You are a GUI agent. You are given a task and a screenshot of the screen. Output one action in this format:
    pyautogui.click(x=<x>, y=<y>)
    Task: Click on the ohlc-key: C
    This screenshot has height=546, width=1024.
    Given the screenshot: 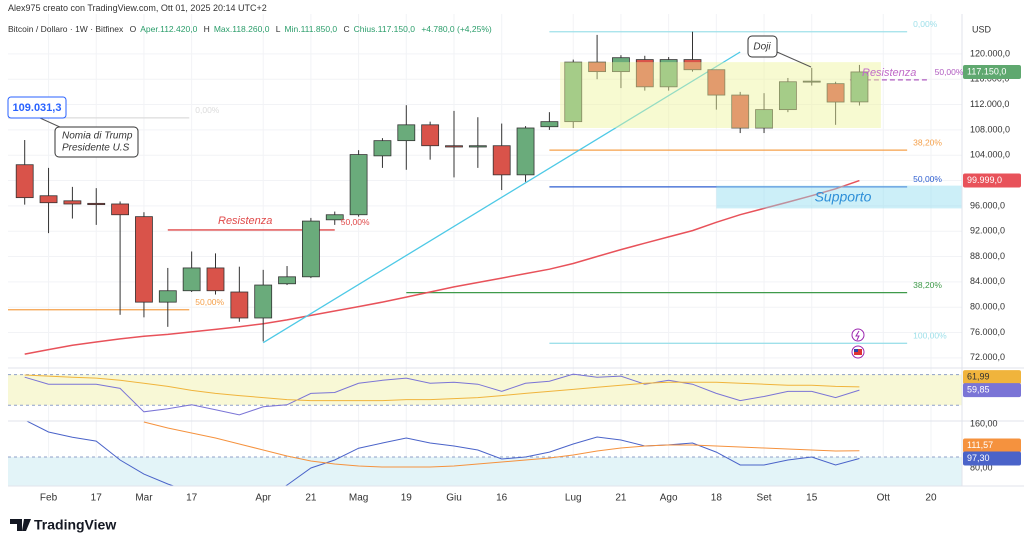 What is the action you would take?
    pyautogui.click(x=346, y=29)
    